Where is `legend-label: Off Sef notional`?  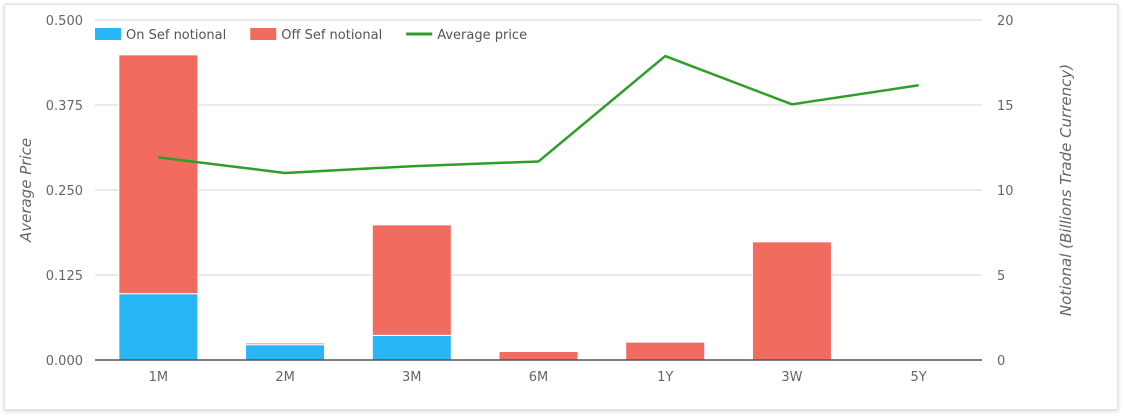
legend-label: Off Sef notional is located at coordinates (331, 35).